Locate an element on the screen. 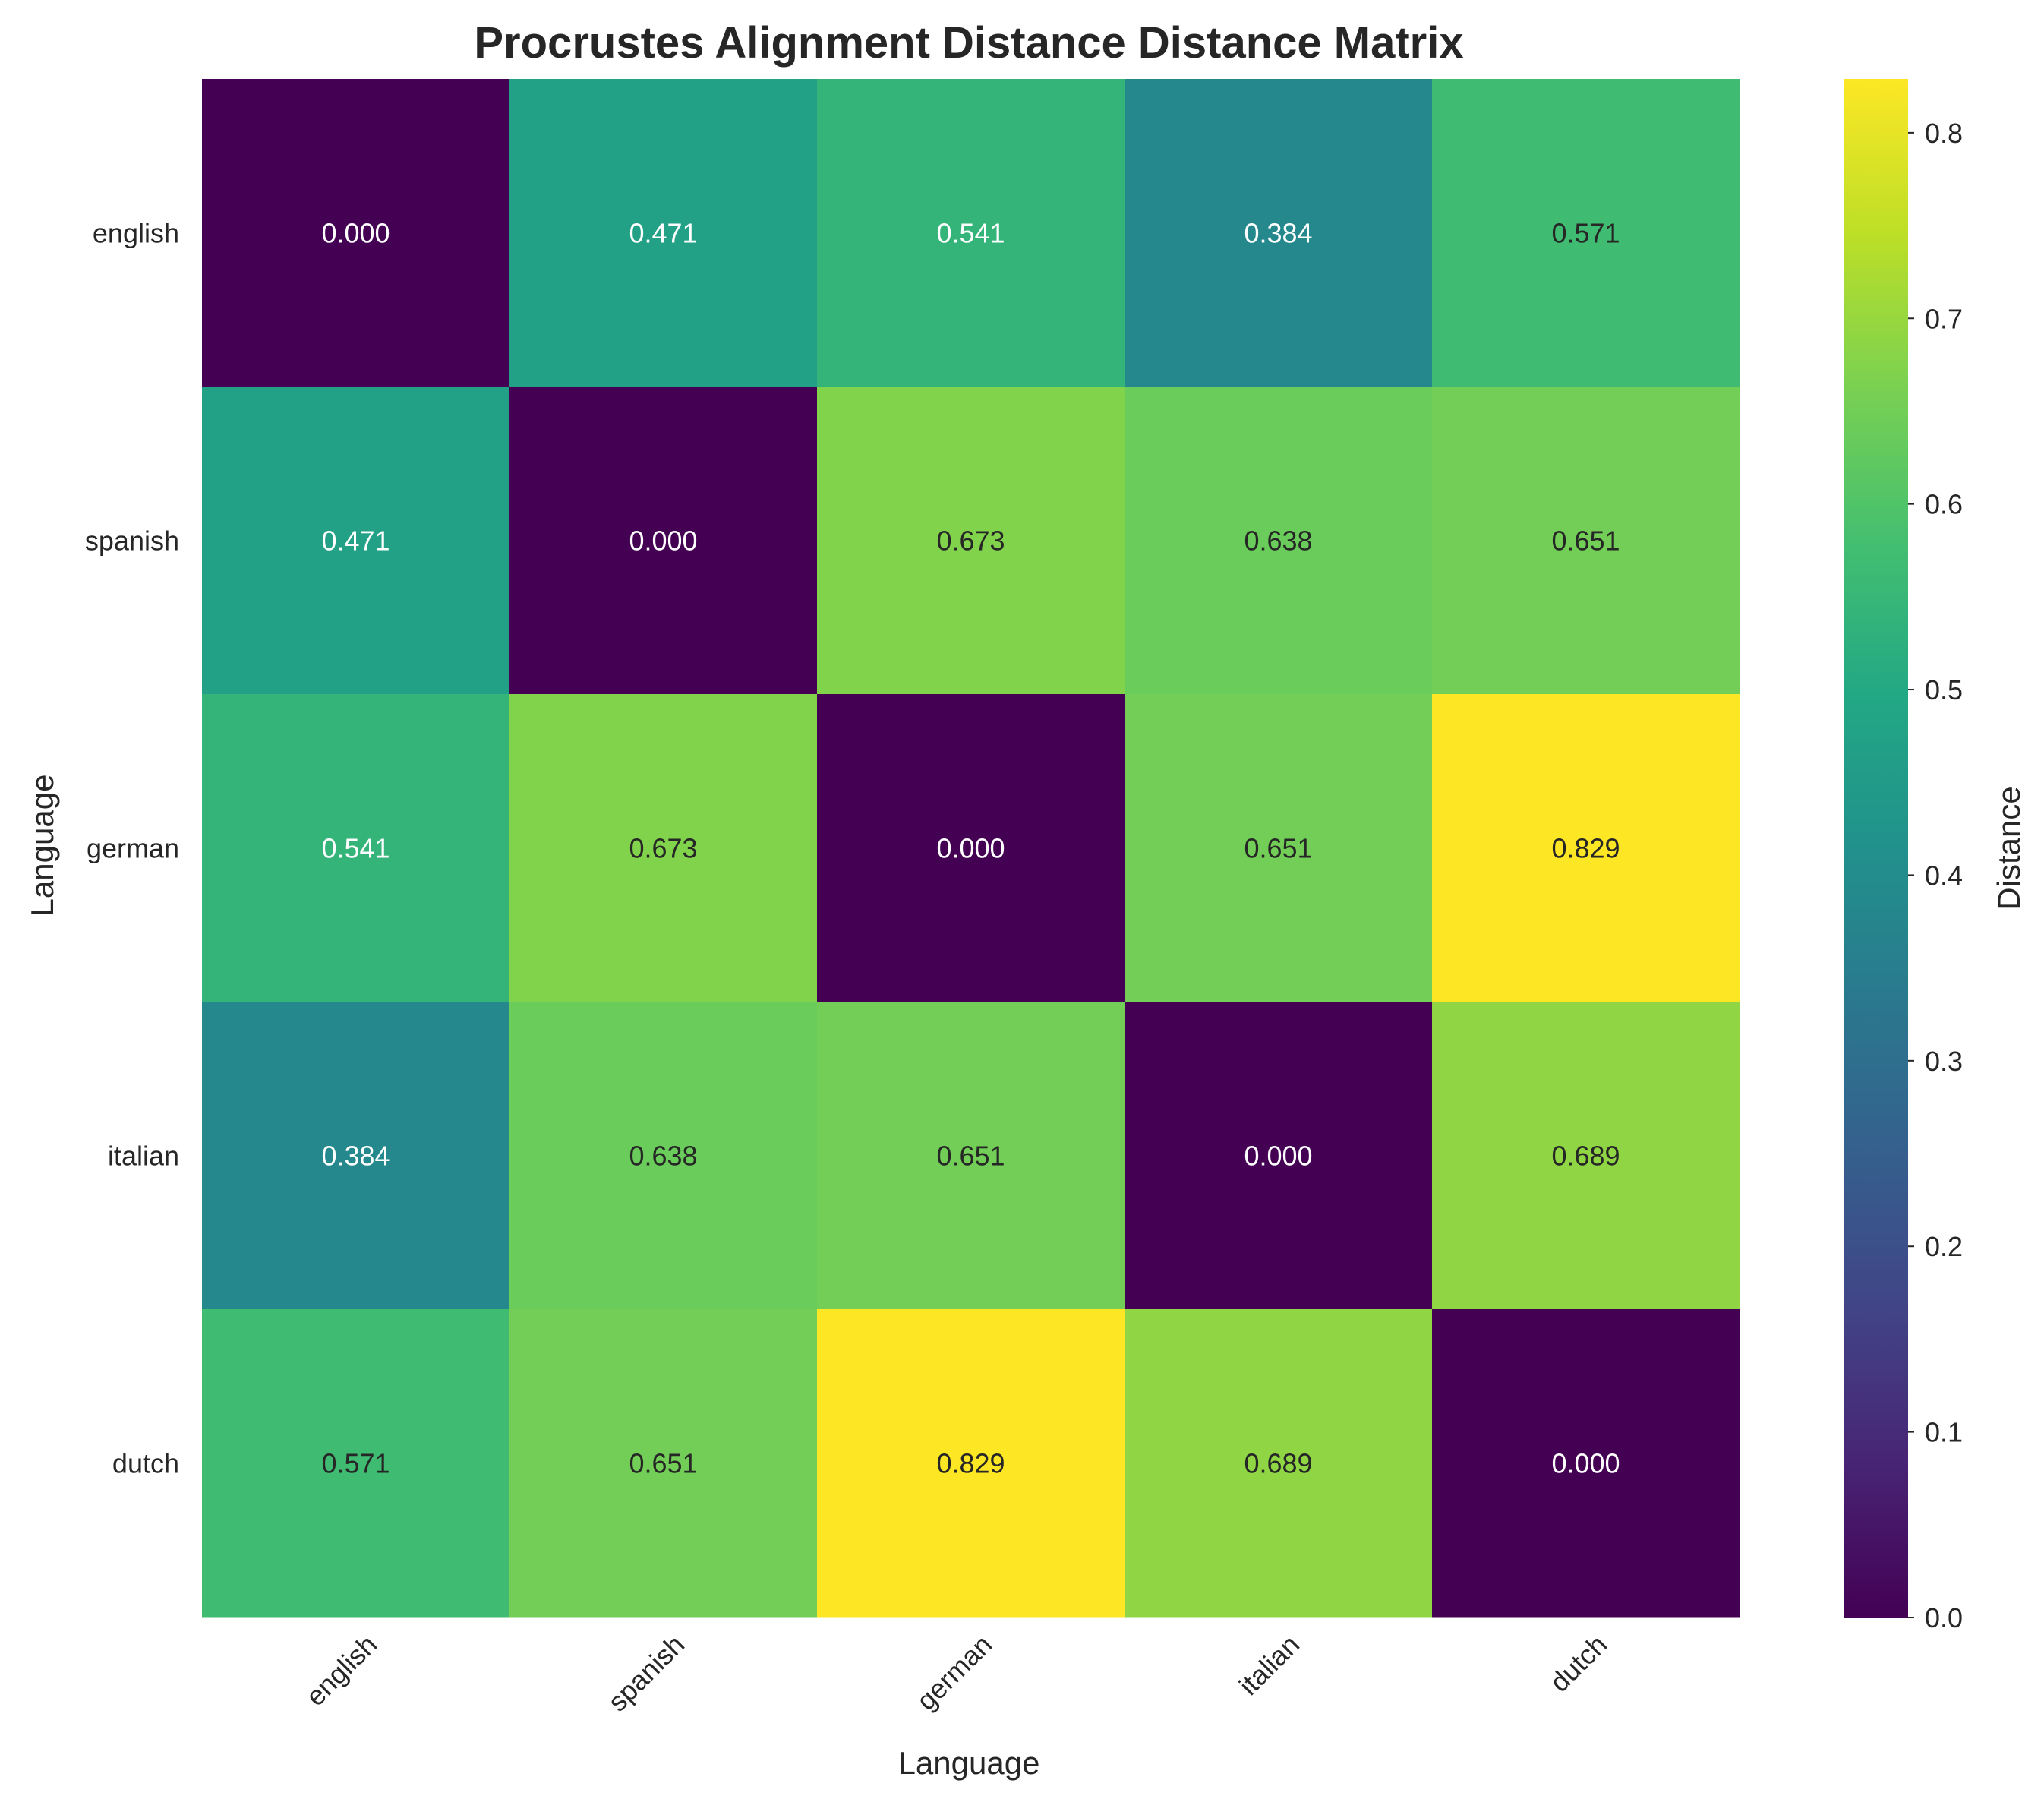  heatmap-cell-english-dutch is located at coordinates (1586, 233).